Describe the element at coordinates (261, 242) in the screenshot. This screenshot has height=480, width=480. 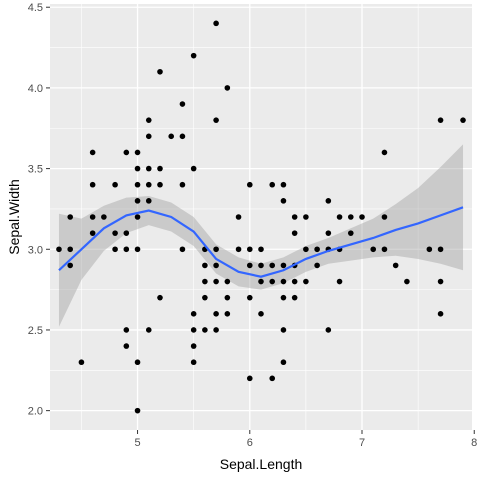
I see `smooth-line` at that location.